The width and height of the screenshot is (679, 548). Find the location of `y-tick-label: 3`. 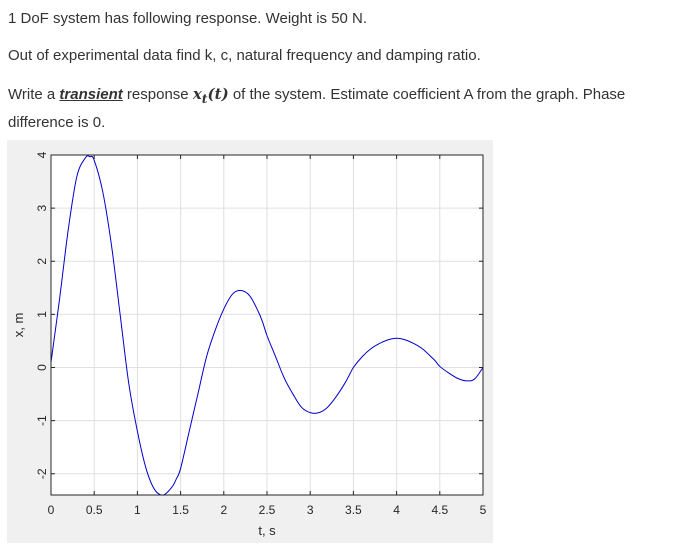

y-tick-label: 3 is located at coordinates (42, 207).